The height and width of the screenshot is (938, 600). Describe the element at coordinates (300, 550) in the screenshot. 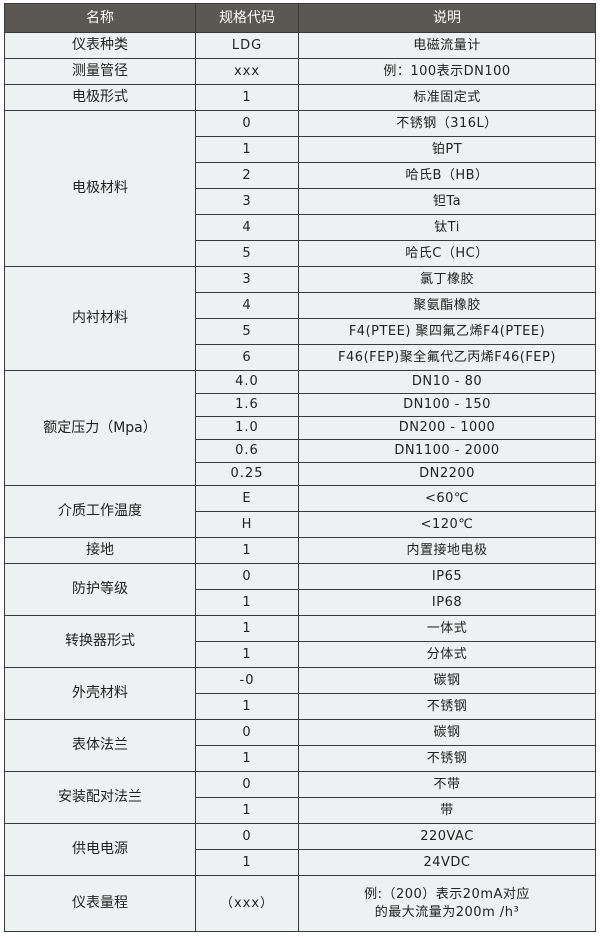

I see `table-row: 接地 1 内置接地电极` at that location.